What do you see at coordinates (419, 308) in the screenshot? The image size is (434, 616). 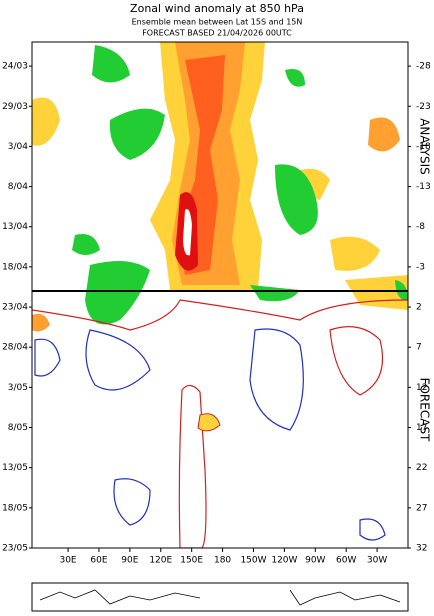 I see `y2-tick-label: 2` at bounding box center [419, 308].